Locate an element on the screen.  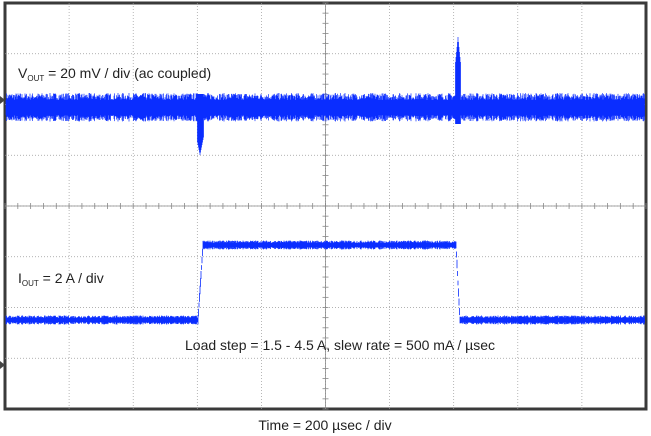
vout-label: VOUT = 20 mV / div (ac coupled) is located at coordinates (114, 74).